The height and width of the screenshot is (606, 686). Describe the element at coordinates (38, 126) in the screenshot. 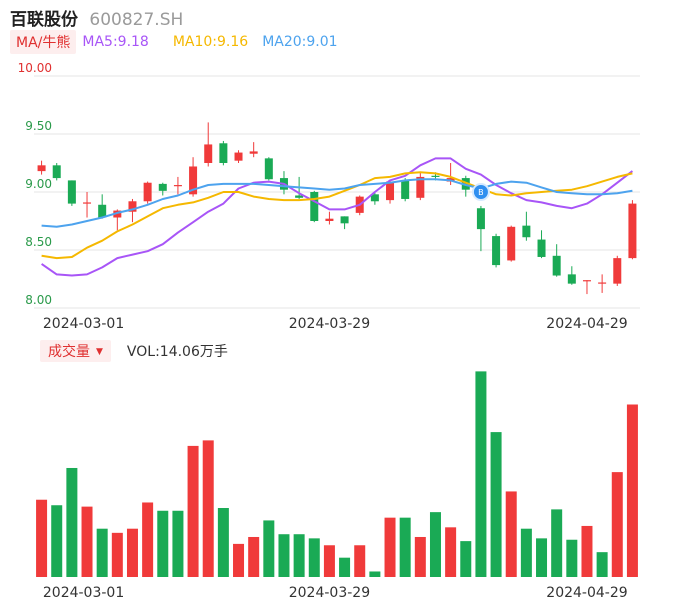

I see `y-tick-label: 9.50` at that location.